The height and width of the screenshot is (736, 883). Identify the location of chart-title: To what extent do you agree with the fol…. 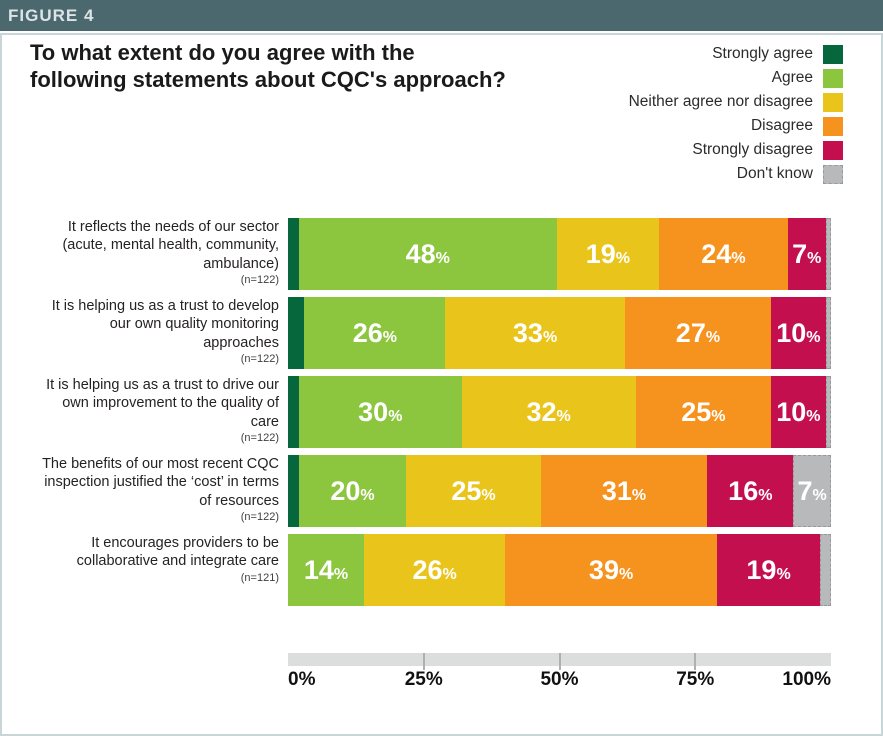
(320, 67).